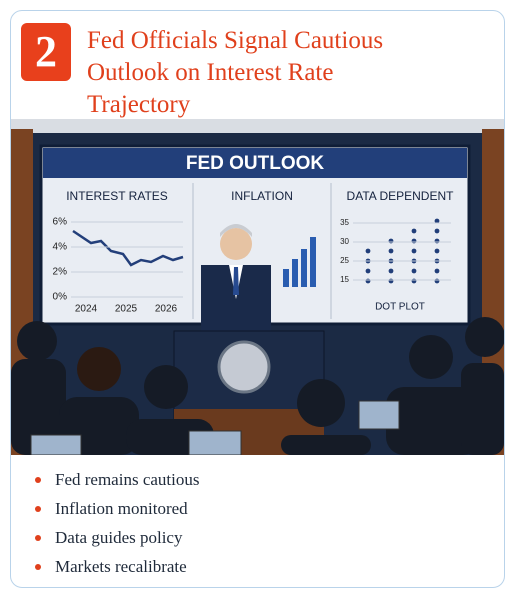  I want to click on axis-label: 2%, so click(60, 272).